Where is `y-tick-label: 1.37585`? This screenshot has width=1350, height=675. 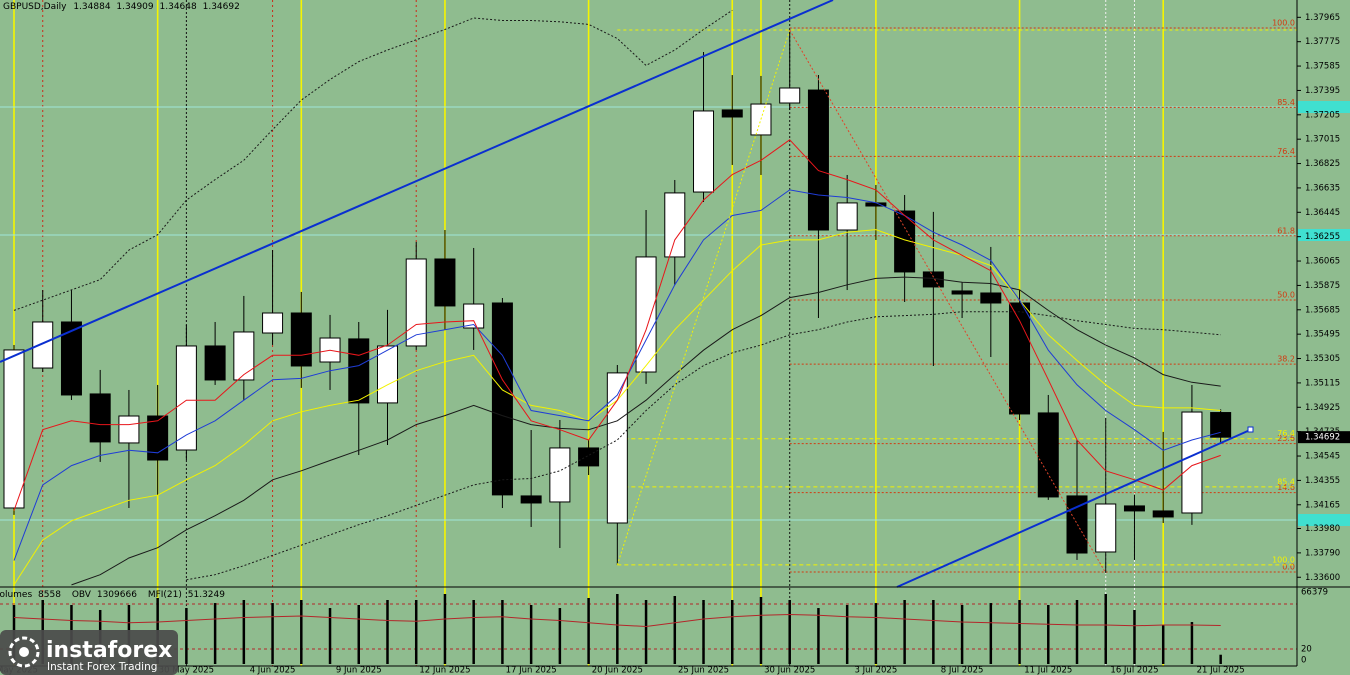
y-tick-label: 1.37585 is located at coordinates (1322, 67).